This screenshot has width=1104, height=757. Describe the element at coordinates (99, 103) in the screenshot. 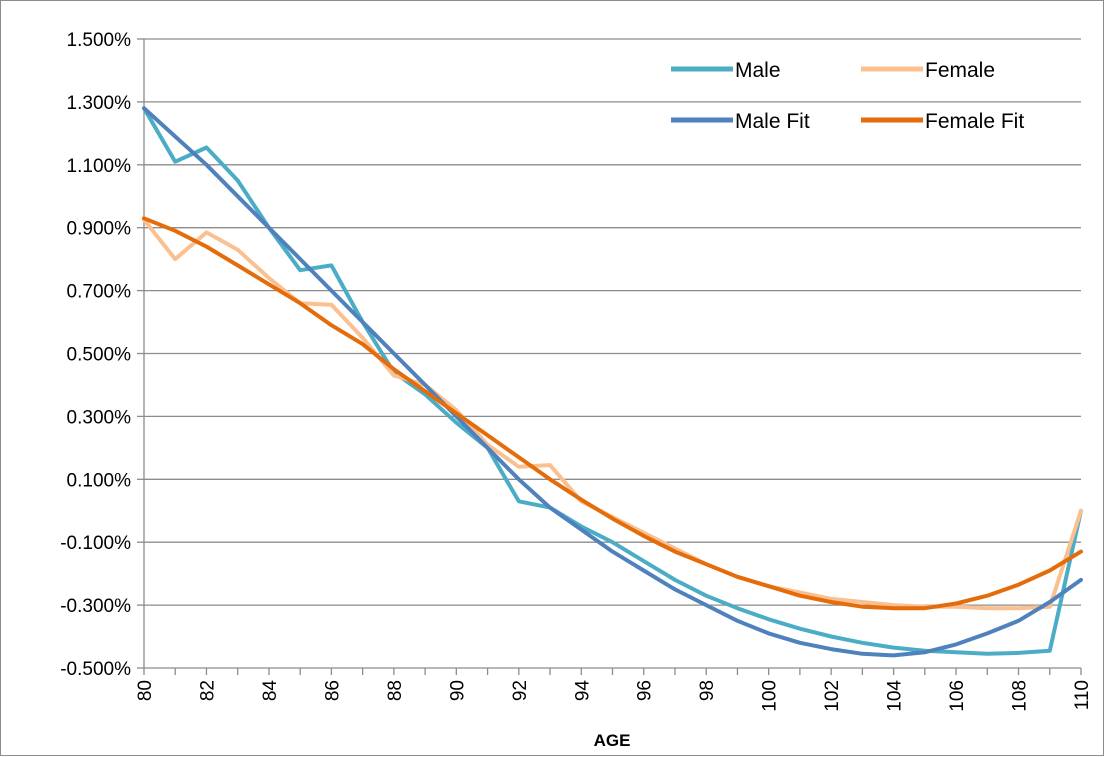

I see `y-tick-label: 1.300%` at that location.